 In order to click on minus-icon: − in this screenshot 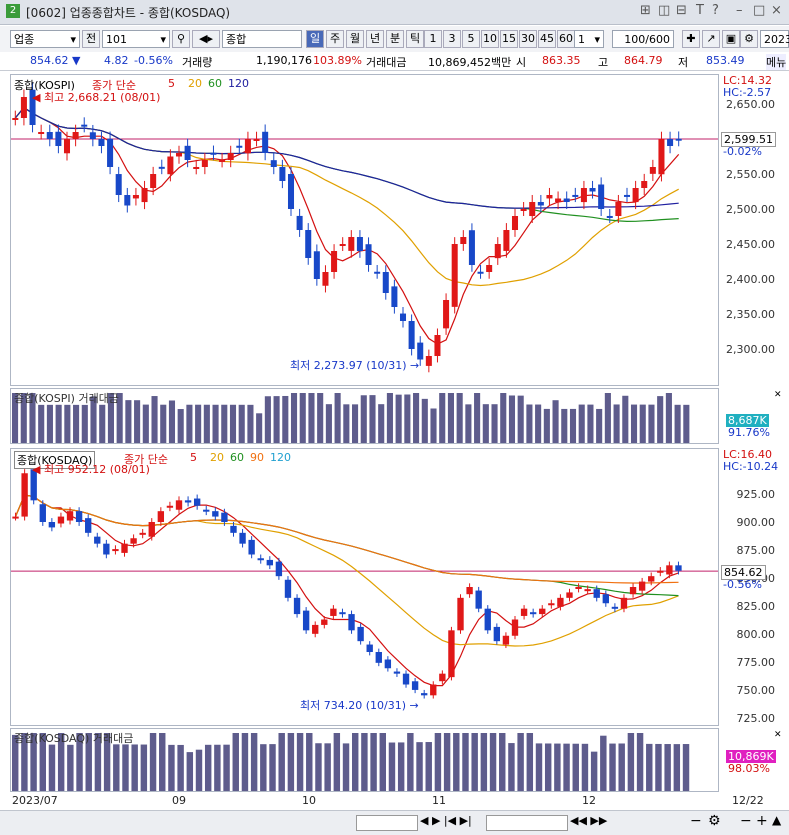, I will do `click(746, 821)`.